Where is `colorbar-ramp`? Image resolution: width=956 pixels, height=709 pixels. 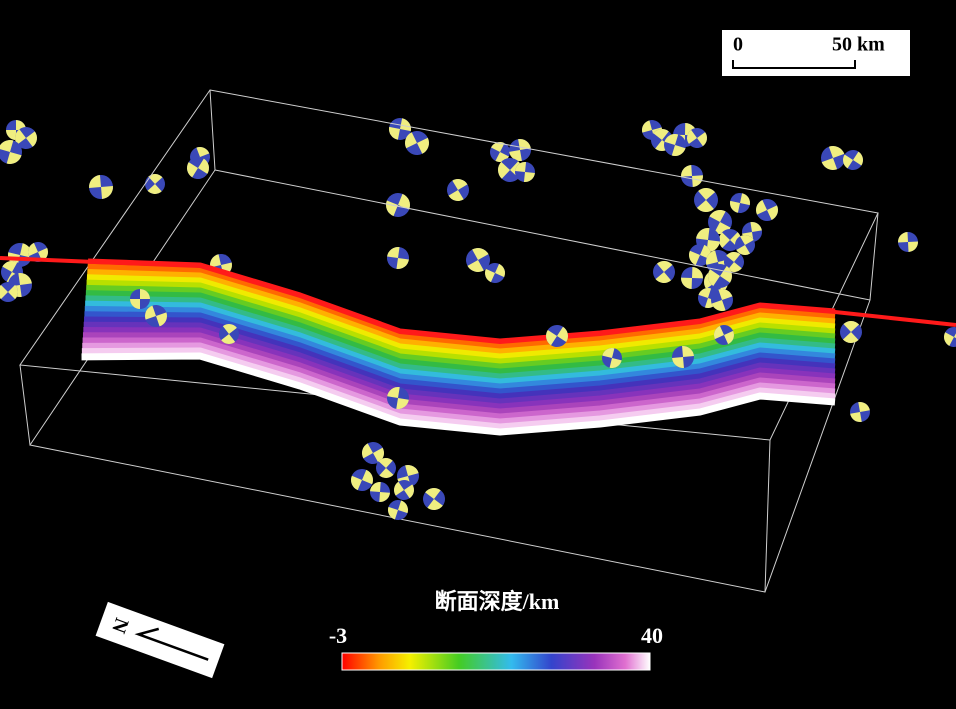 colorbar-ramp is located at coordinates (496, 661).